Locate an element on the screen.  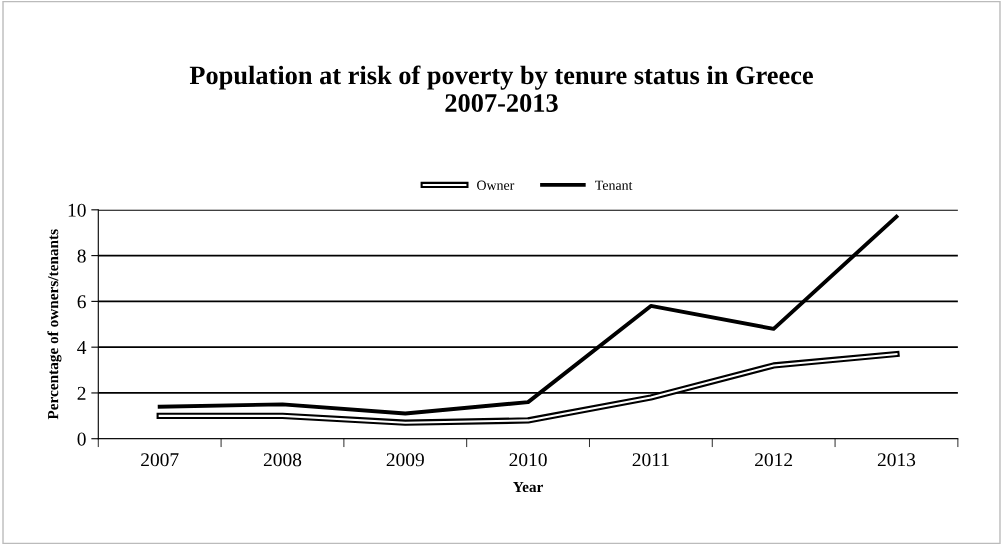
y-tick-label: 8 is located at coordinates (81, 256).